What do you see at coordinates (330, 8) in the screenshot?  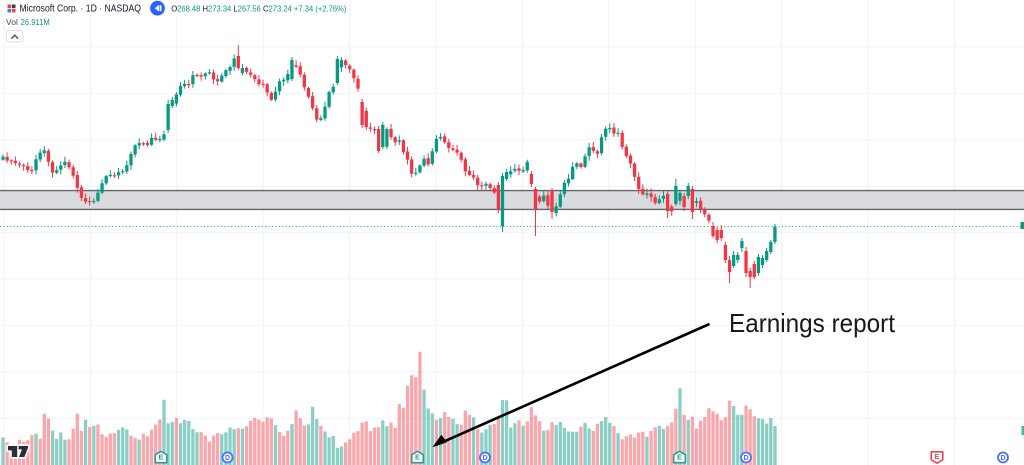 I see `svg-text: (+2.76%)` at bounding box center [330, 8].